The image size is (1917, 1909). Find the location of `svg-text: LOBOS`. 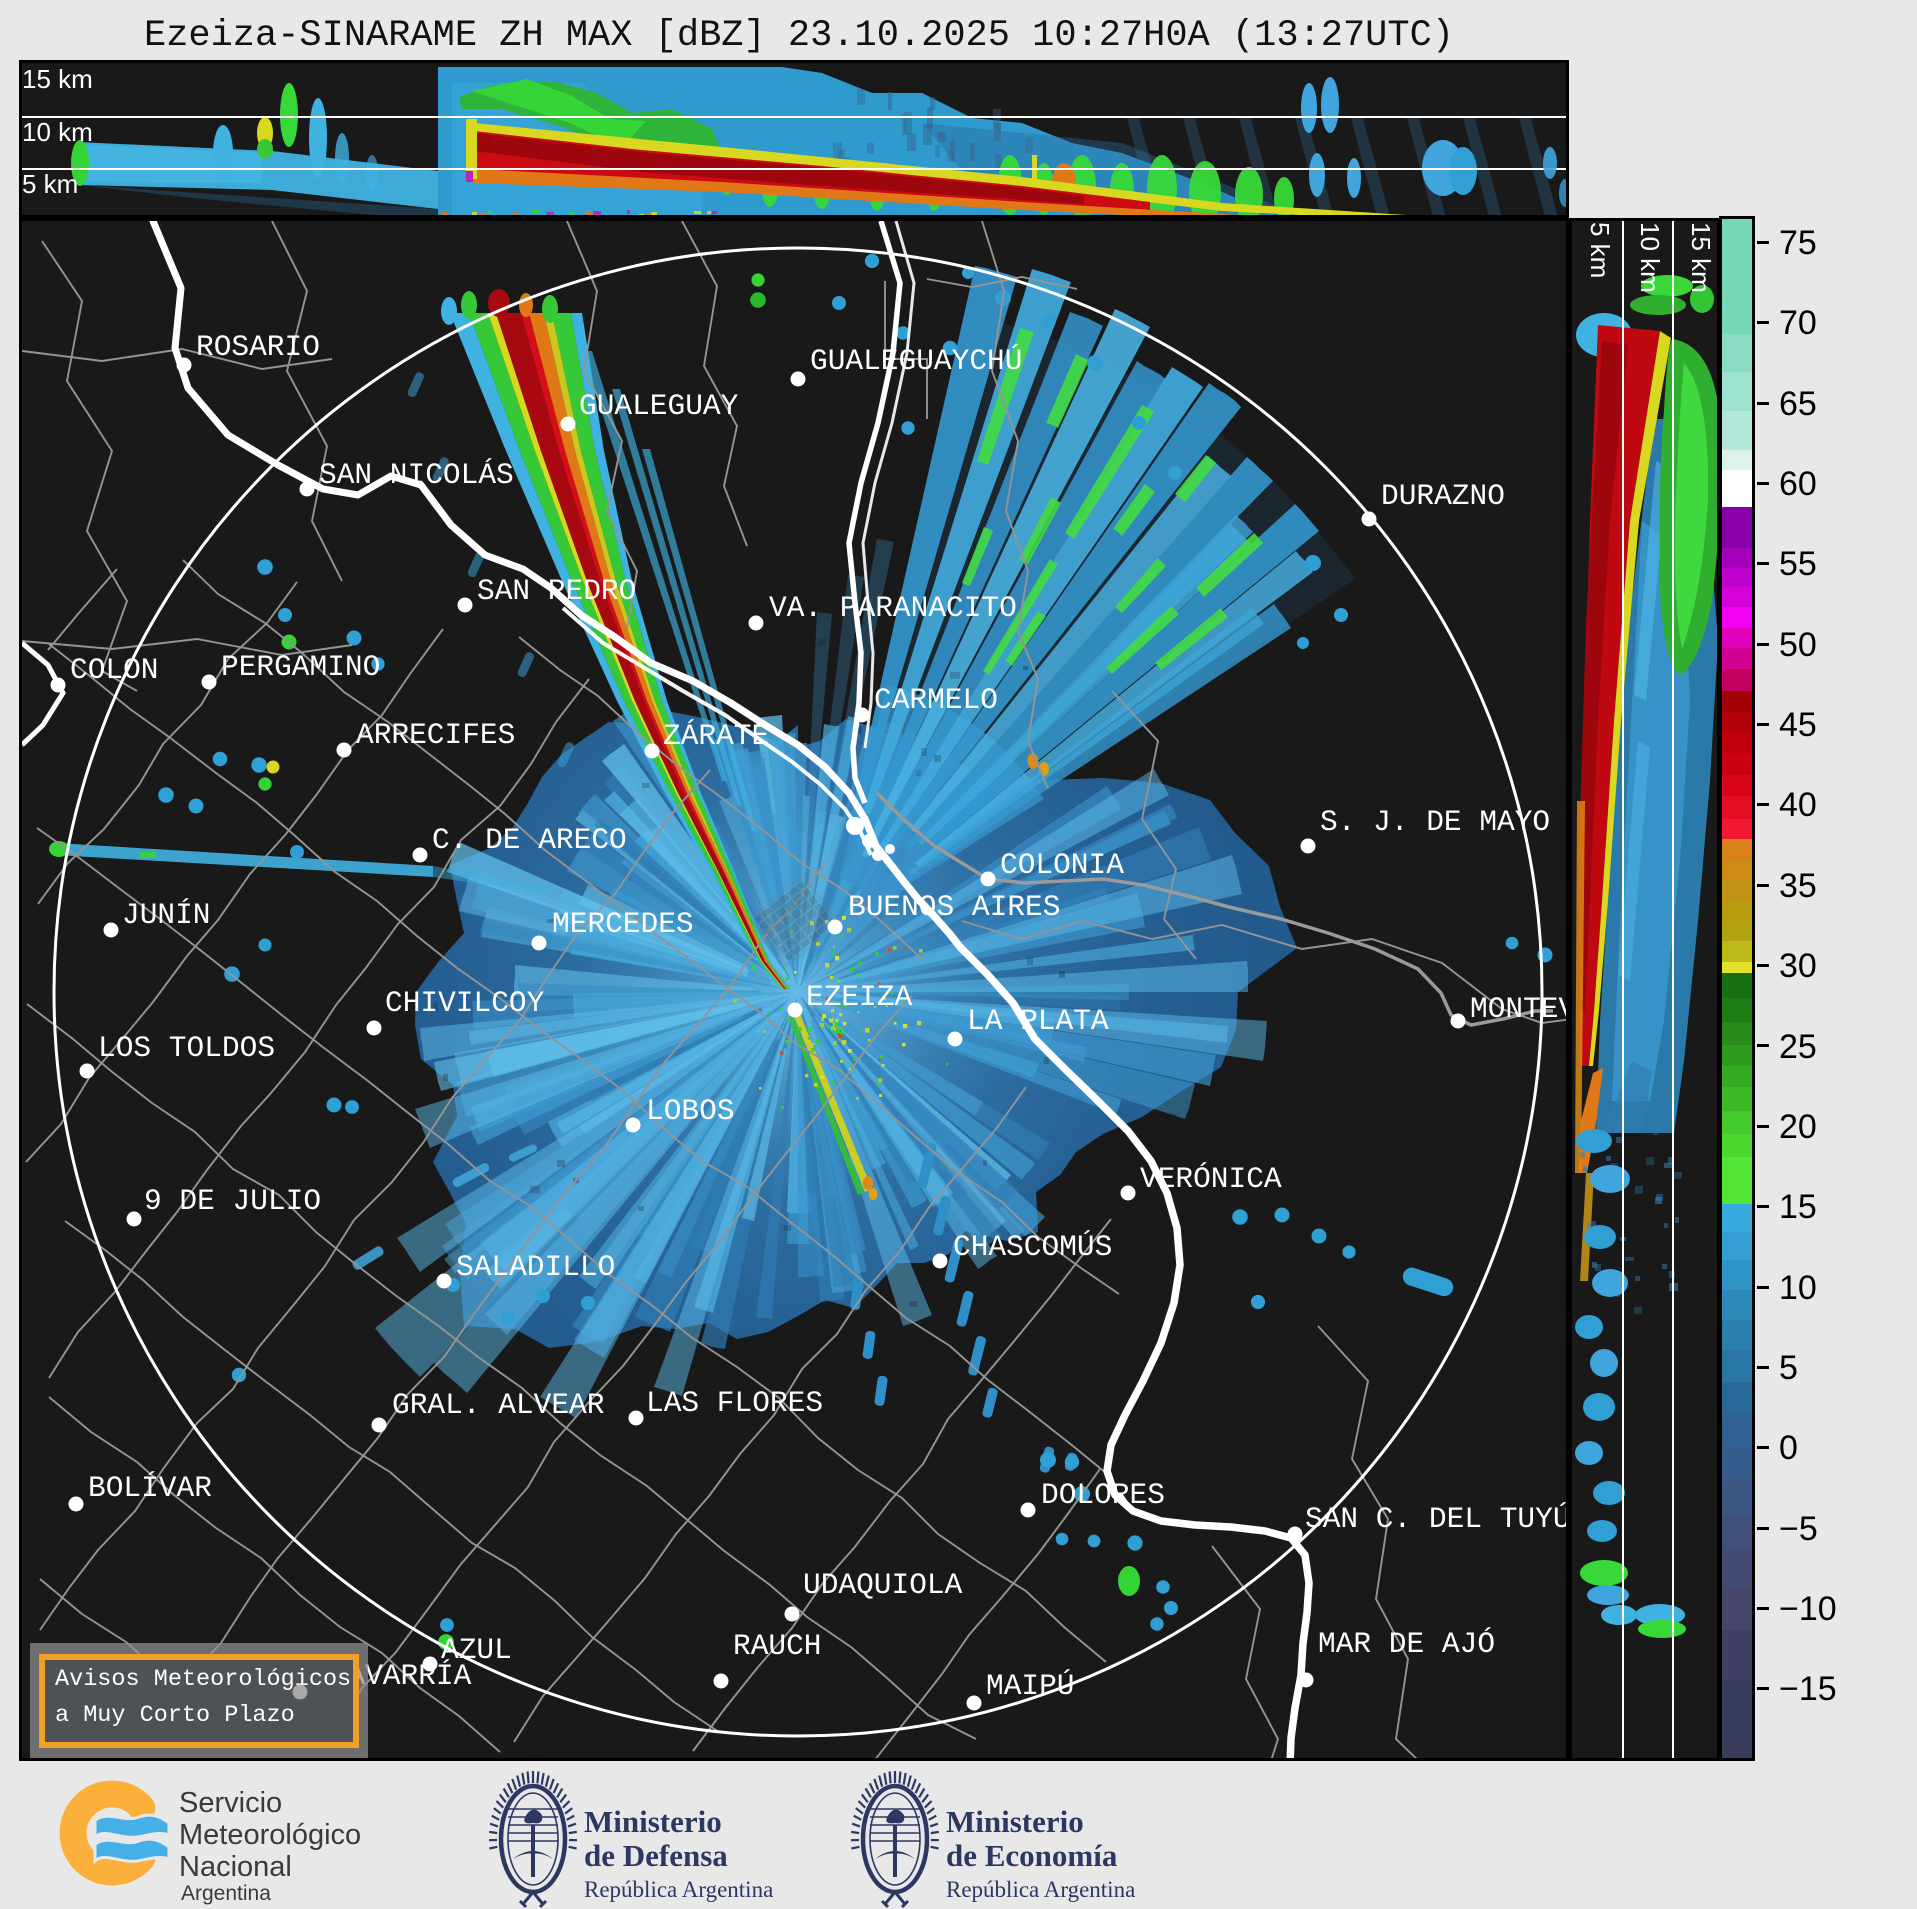

svg-text: LOBOS is located at coordinates (690, 1111).